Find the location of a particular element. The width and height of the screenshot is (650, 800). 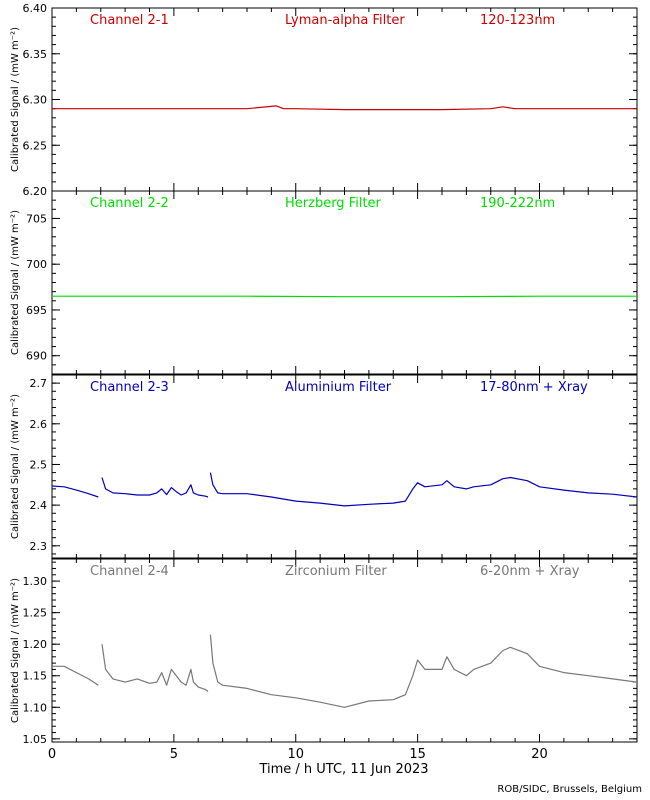

channel-label-1: Channel 2-1 is located at coordinates (129, 20).